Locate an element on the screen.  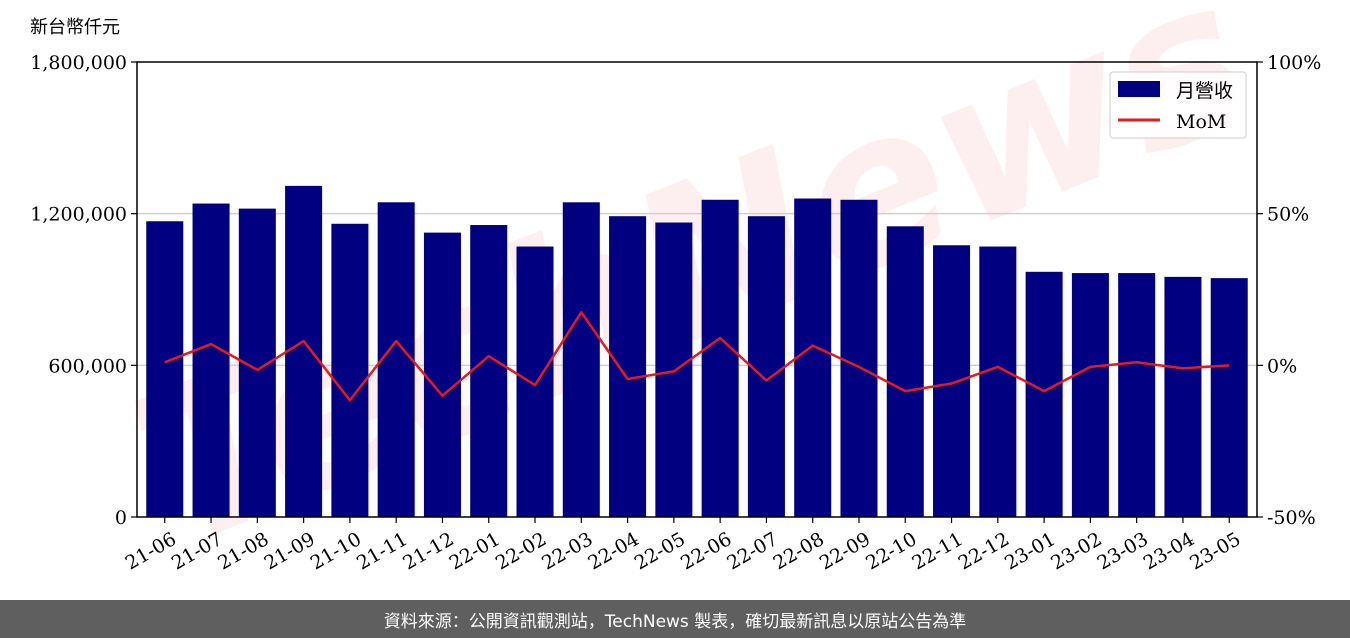
y-right-tick-label: 0% is located at coordinates (1282, 366).